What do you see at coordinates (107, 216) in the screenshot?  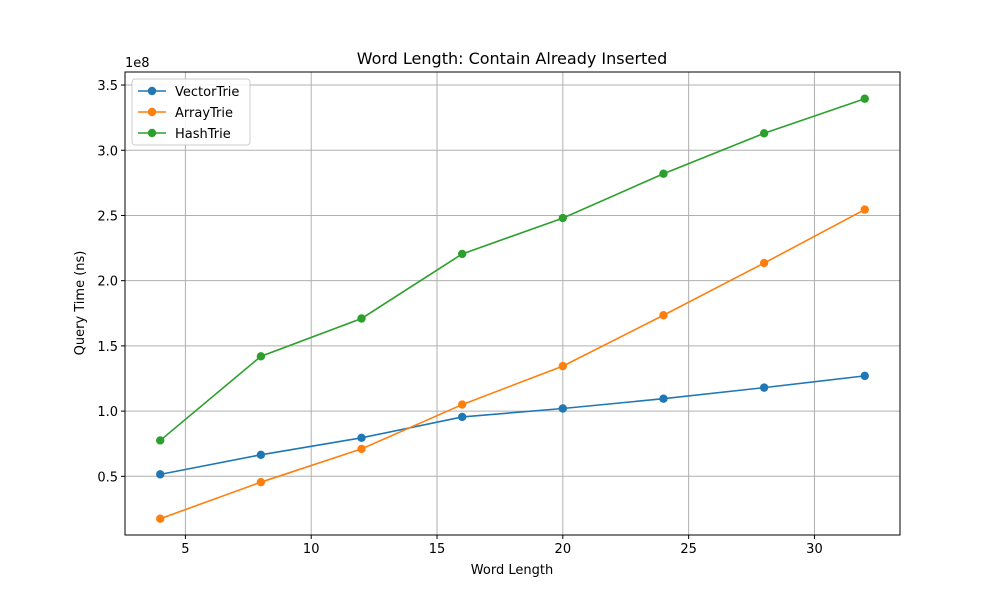 I see `y-tick-label: 2.5` at bounding box center [107, 216].